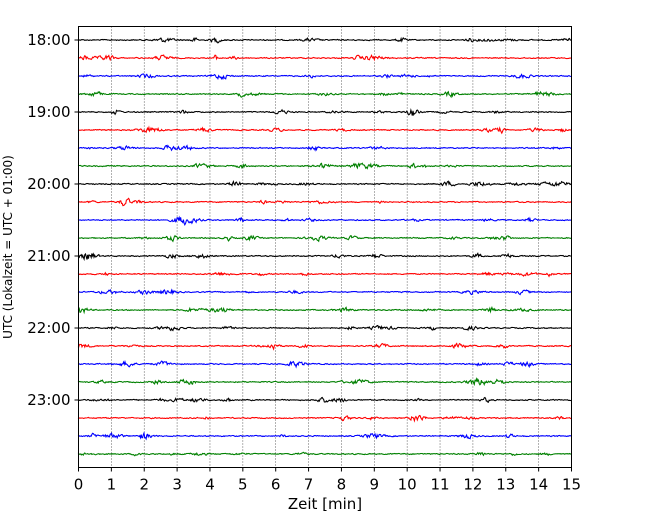 Image resolution: width=650 pixels, height=520 pixels. Describe the element at coordinates (505, 485) in the screenshot. I see `x-tick-label: 13` at that location.